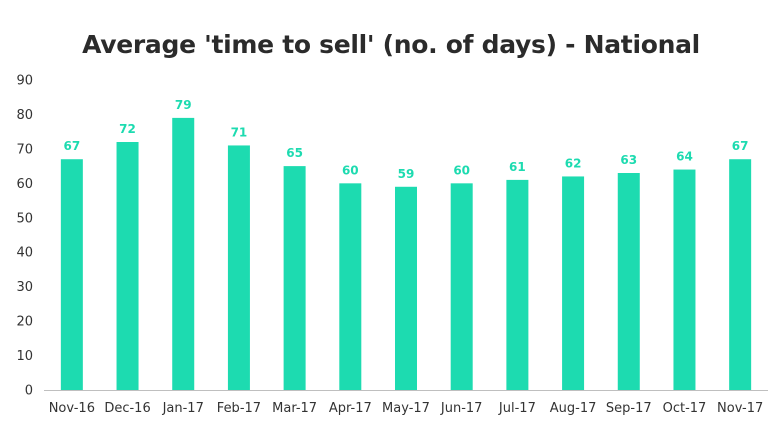 This screenshot has height=435, width=782. Describe the element at coordinates (24, 287) in the screenshot. I see `y-tick-label: 30` at that location.